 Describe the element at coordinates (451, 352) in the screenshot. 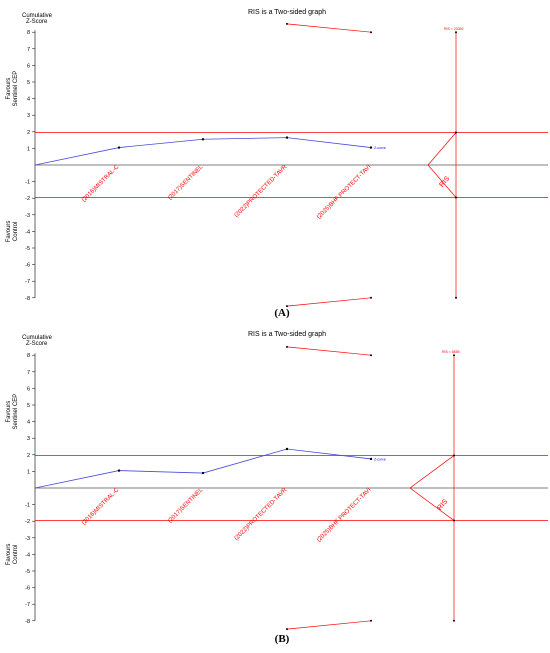

I see `ris-value-label: RIS = 8855` at that location.